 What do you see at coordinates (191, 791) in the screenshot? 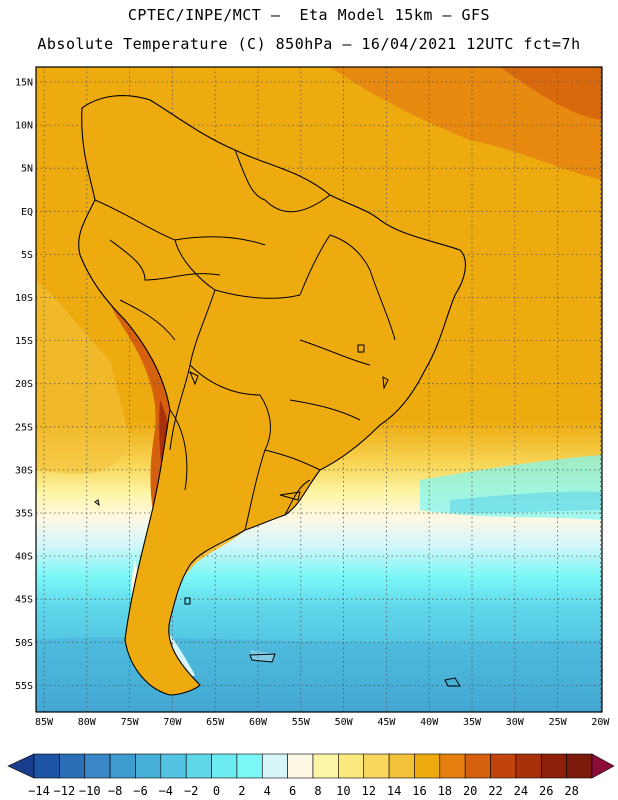
I see `colorbar-label: −2` at bounding box center [191, 791].